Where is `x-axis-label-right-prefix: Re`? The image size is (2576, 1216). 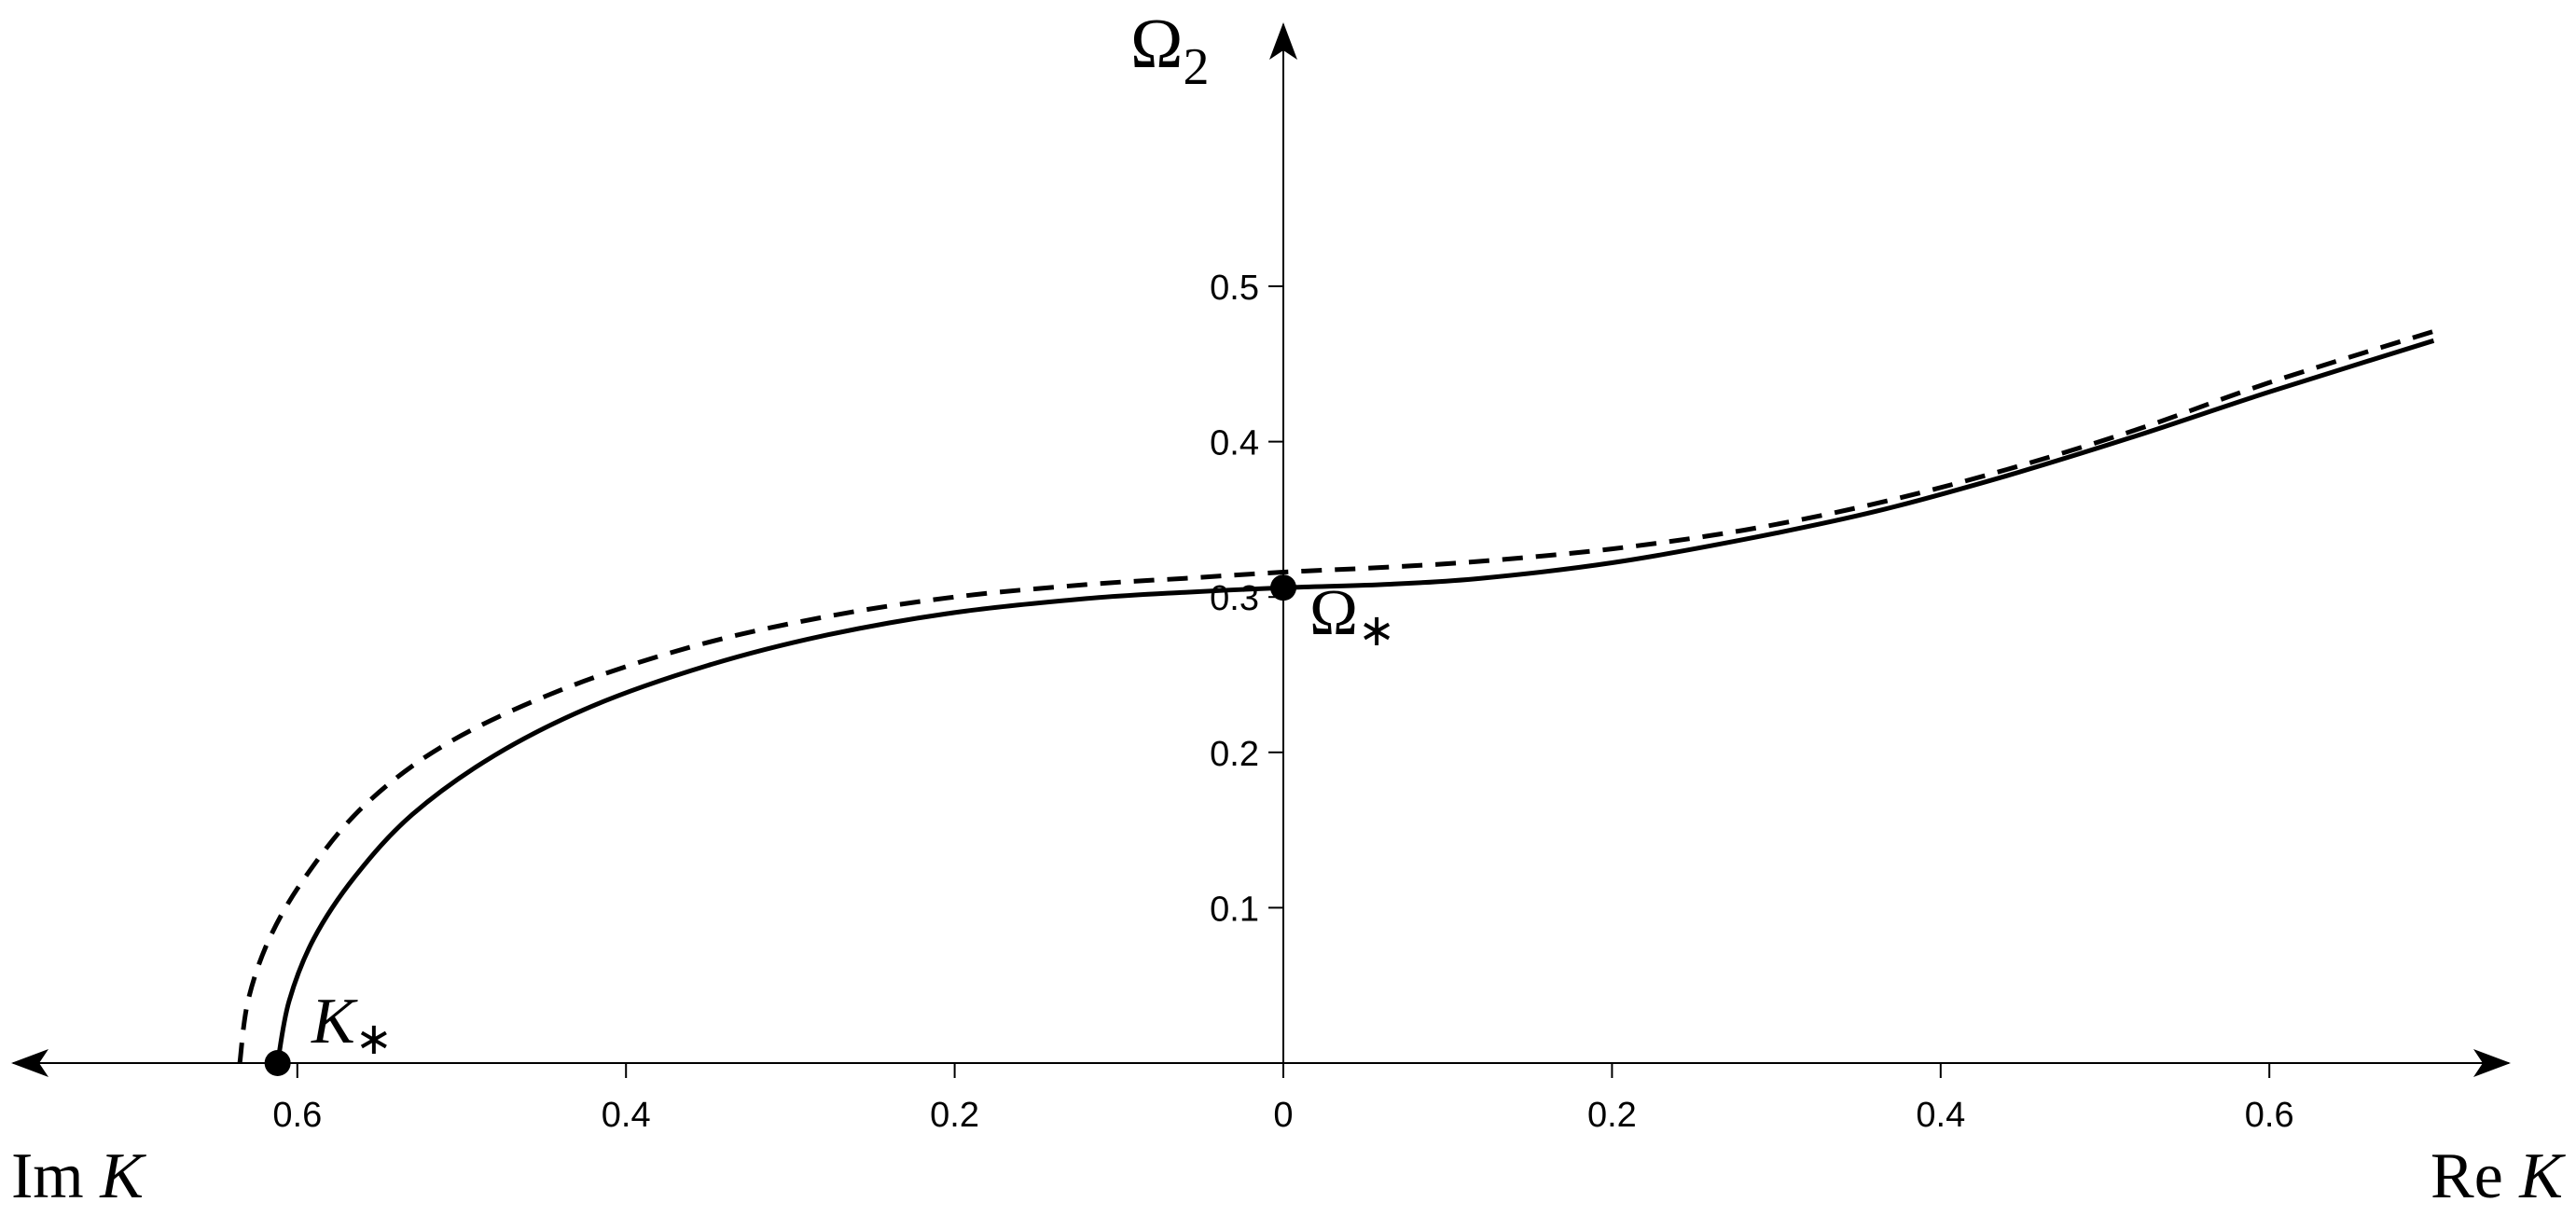 x-axis-label-right-prefix: Re is located at coordinates (2467, 1176).